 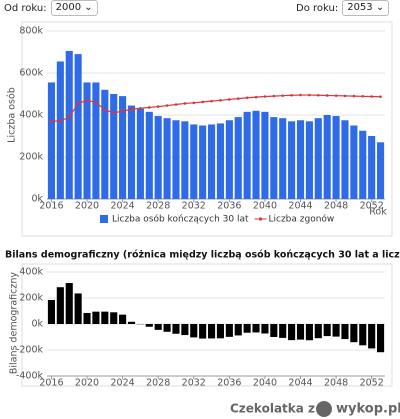 I want to click on to-control: Do roku: 2053 ⌄, so click(x=343, y=8).